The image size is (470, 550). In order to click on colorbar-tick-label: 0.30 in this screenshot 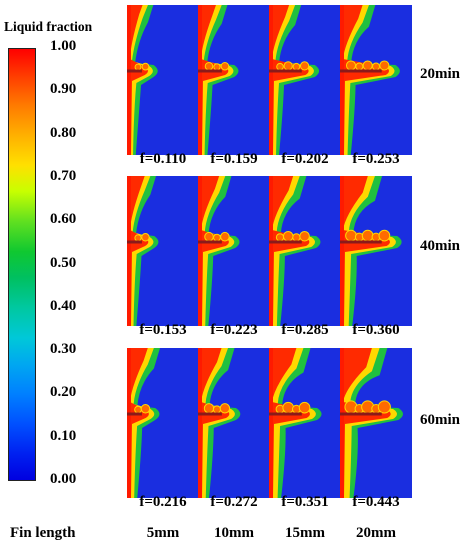, I will do `click(63, 349)`.